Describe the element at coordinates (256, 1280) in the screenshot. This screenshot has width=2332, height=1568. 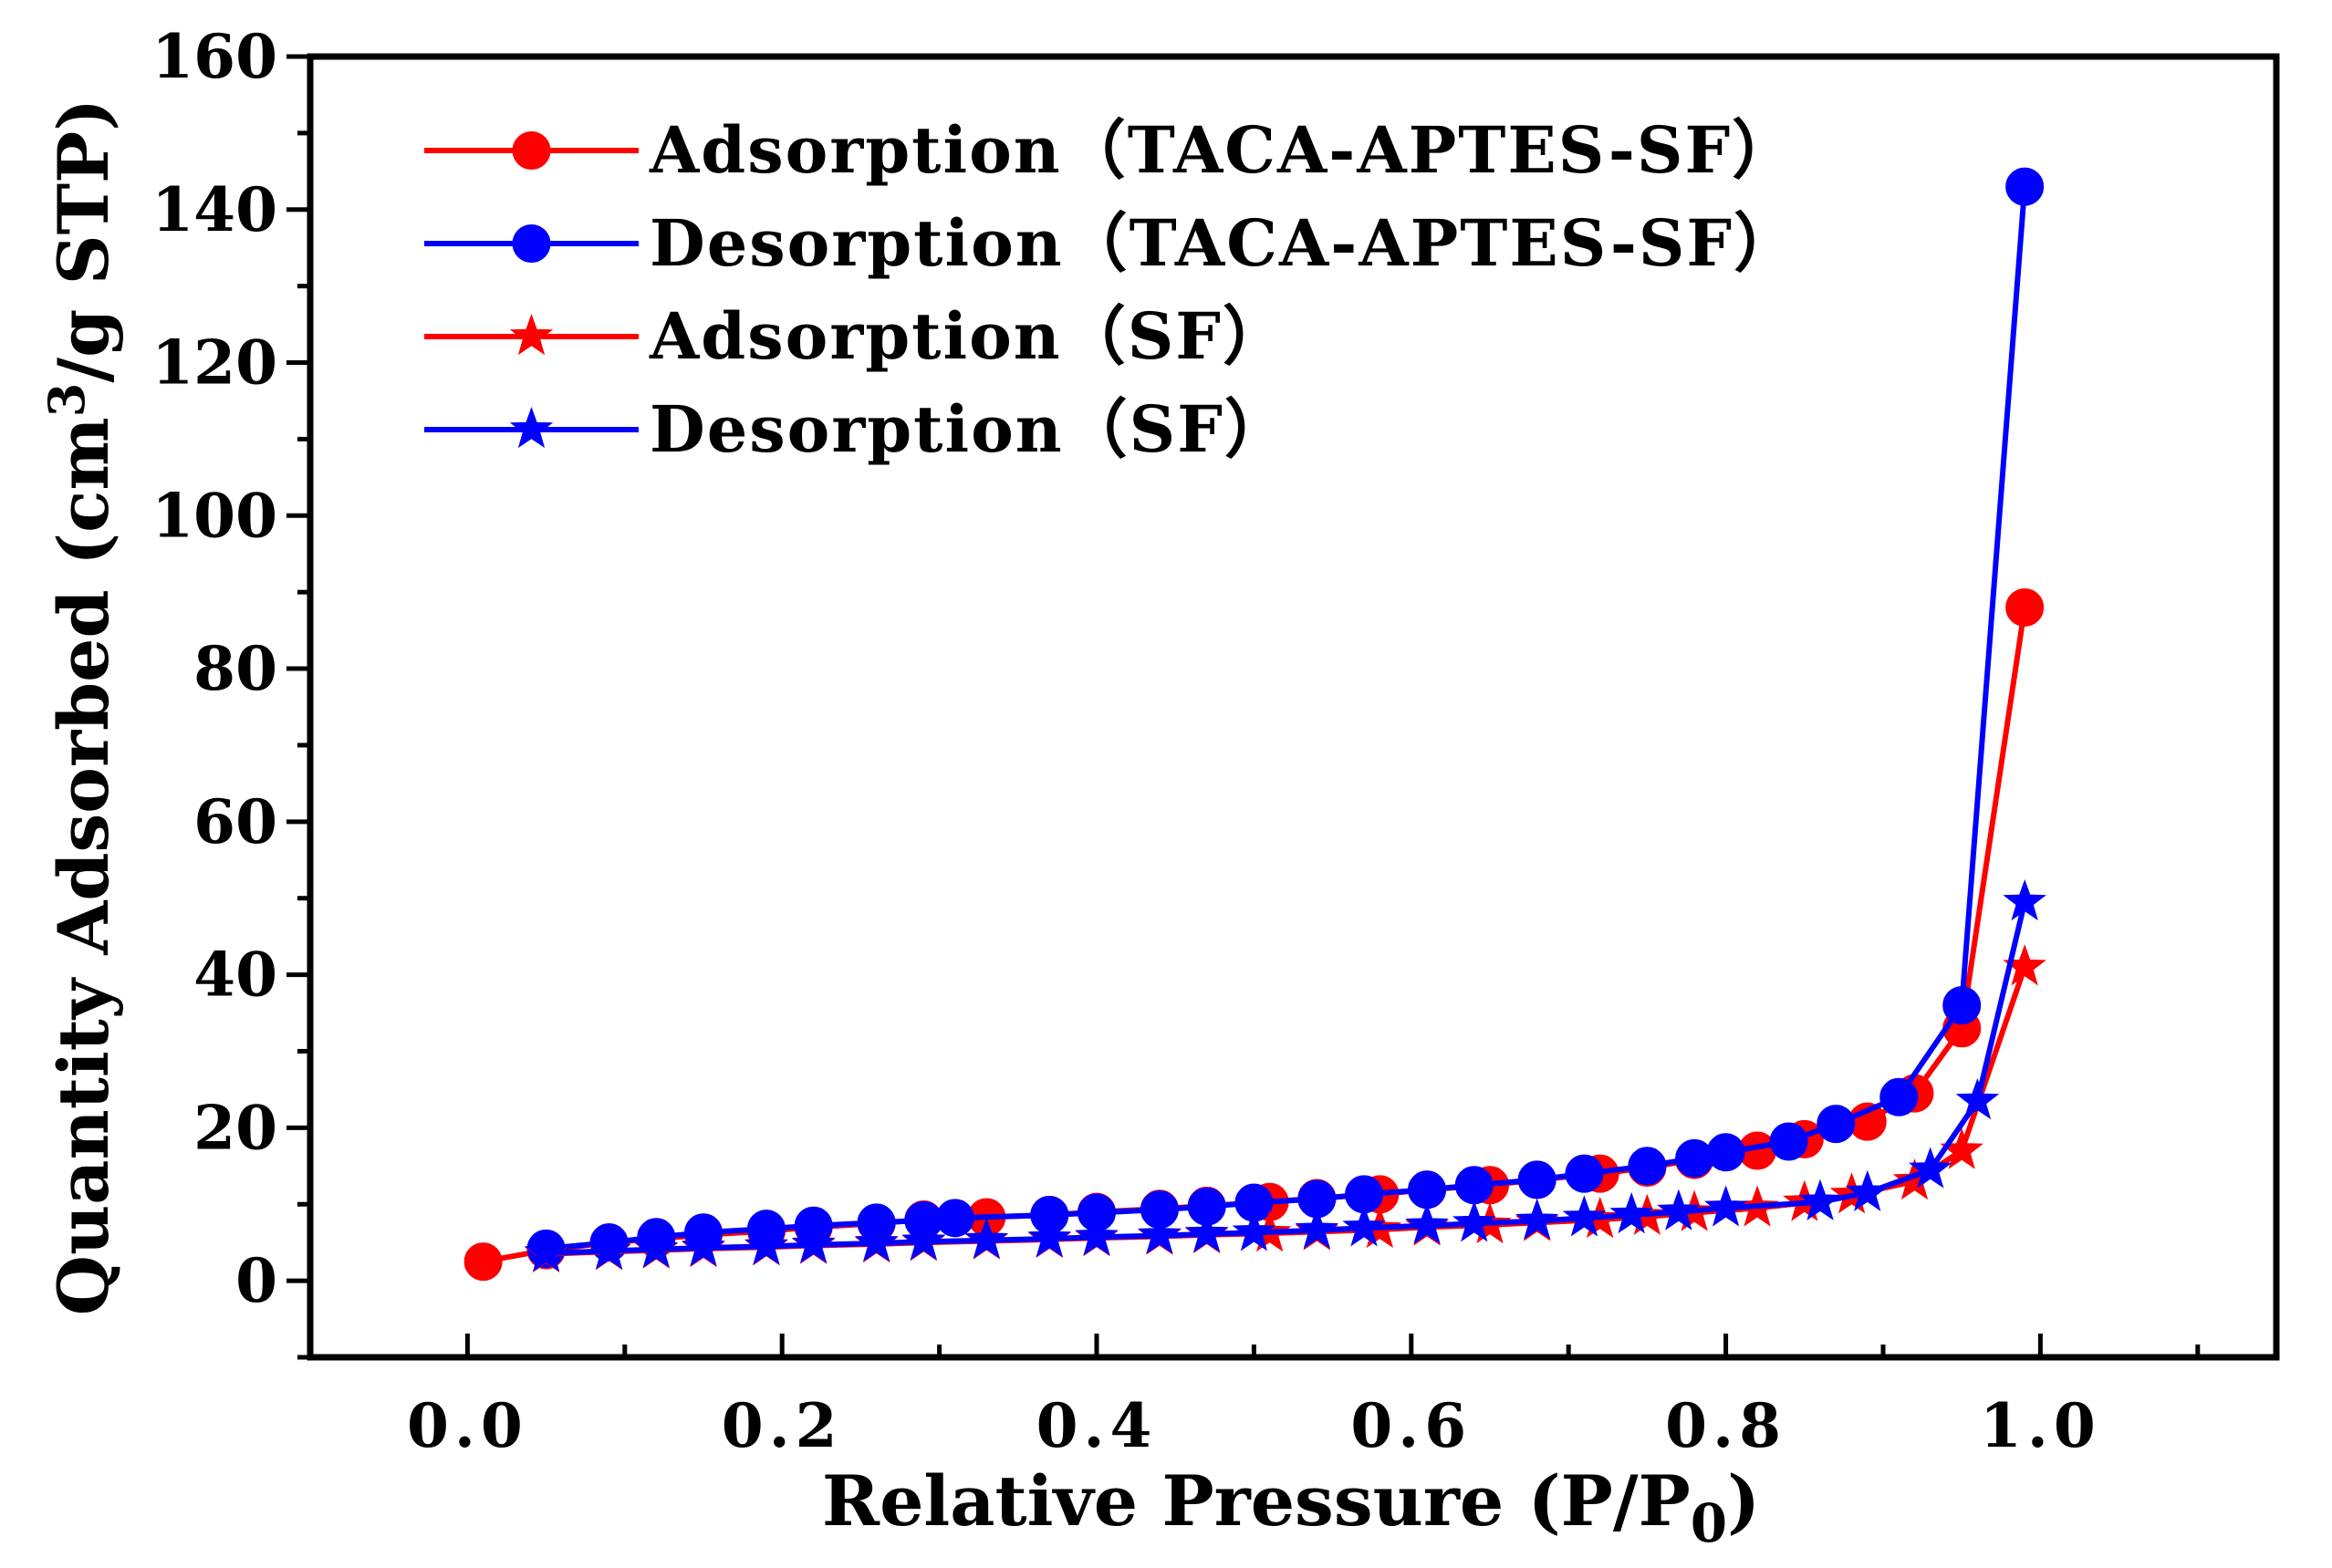
I see `y-tick-label: 0` at that location.